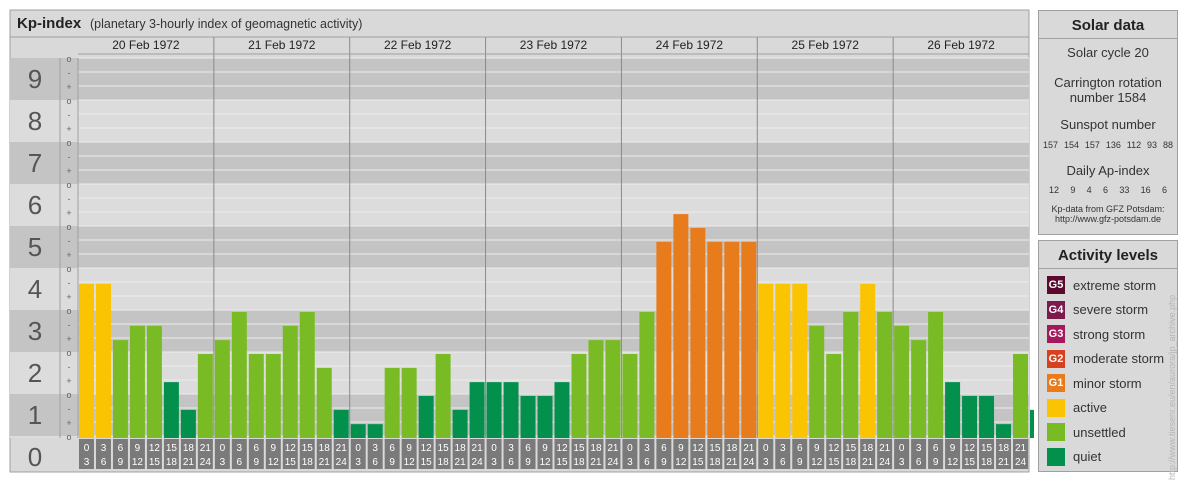 Image resolution: width=1184 pixels, height=480 pixels. Describe the element at coordinates (35, 205) in the screenshot. I see `y-tick-label: 6` at that location.